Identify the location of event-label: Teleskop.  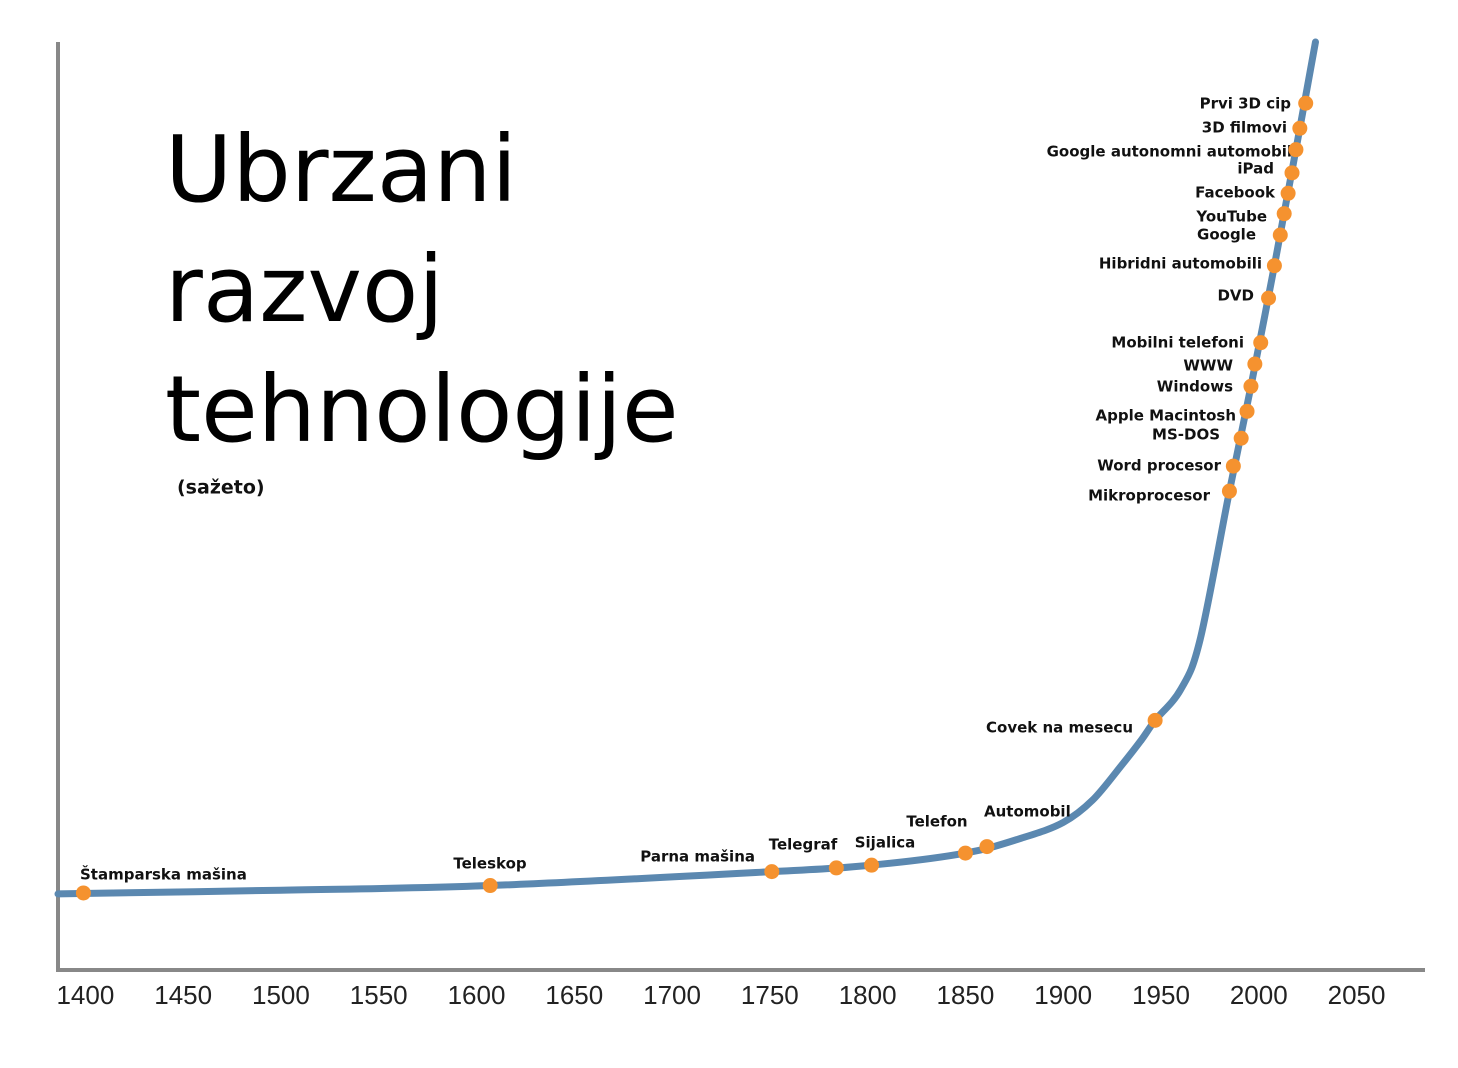
(490, 864).